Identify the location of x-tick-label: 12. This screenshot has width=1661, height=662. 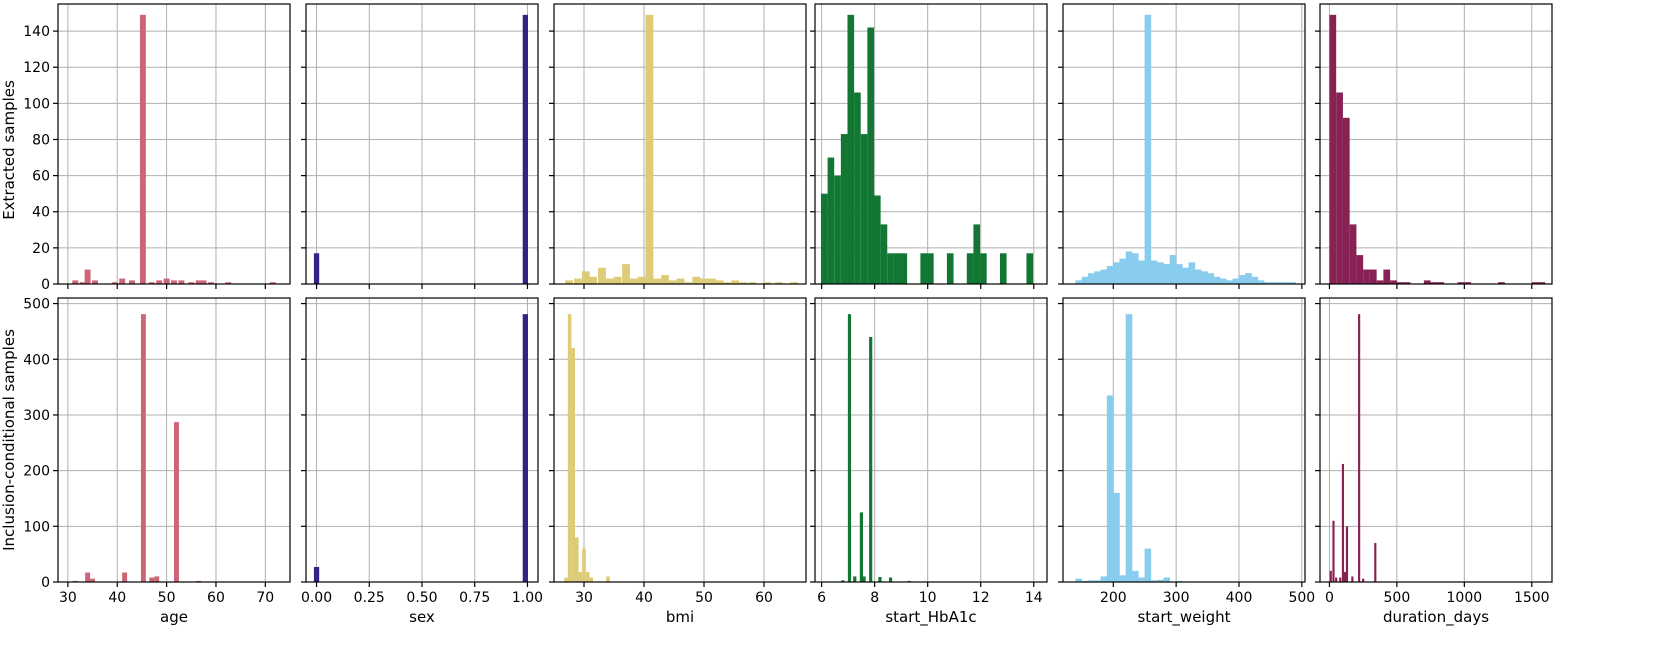
(981, 598).